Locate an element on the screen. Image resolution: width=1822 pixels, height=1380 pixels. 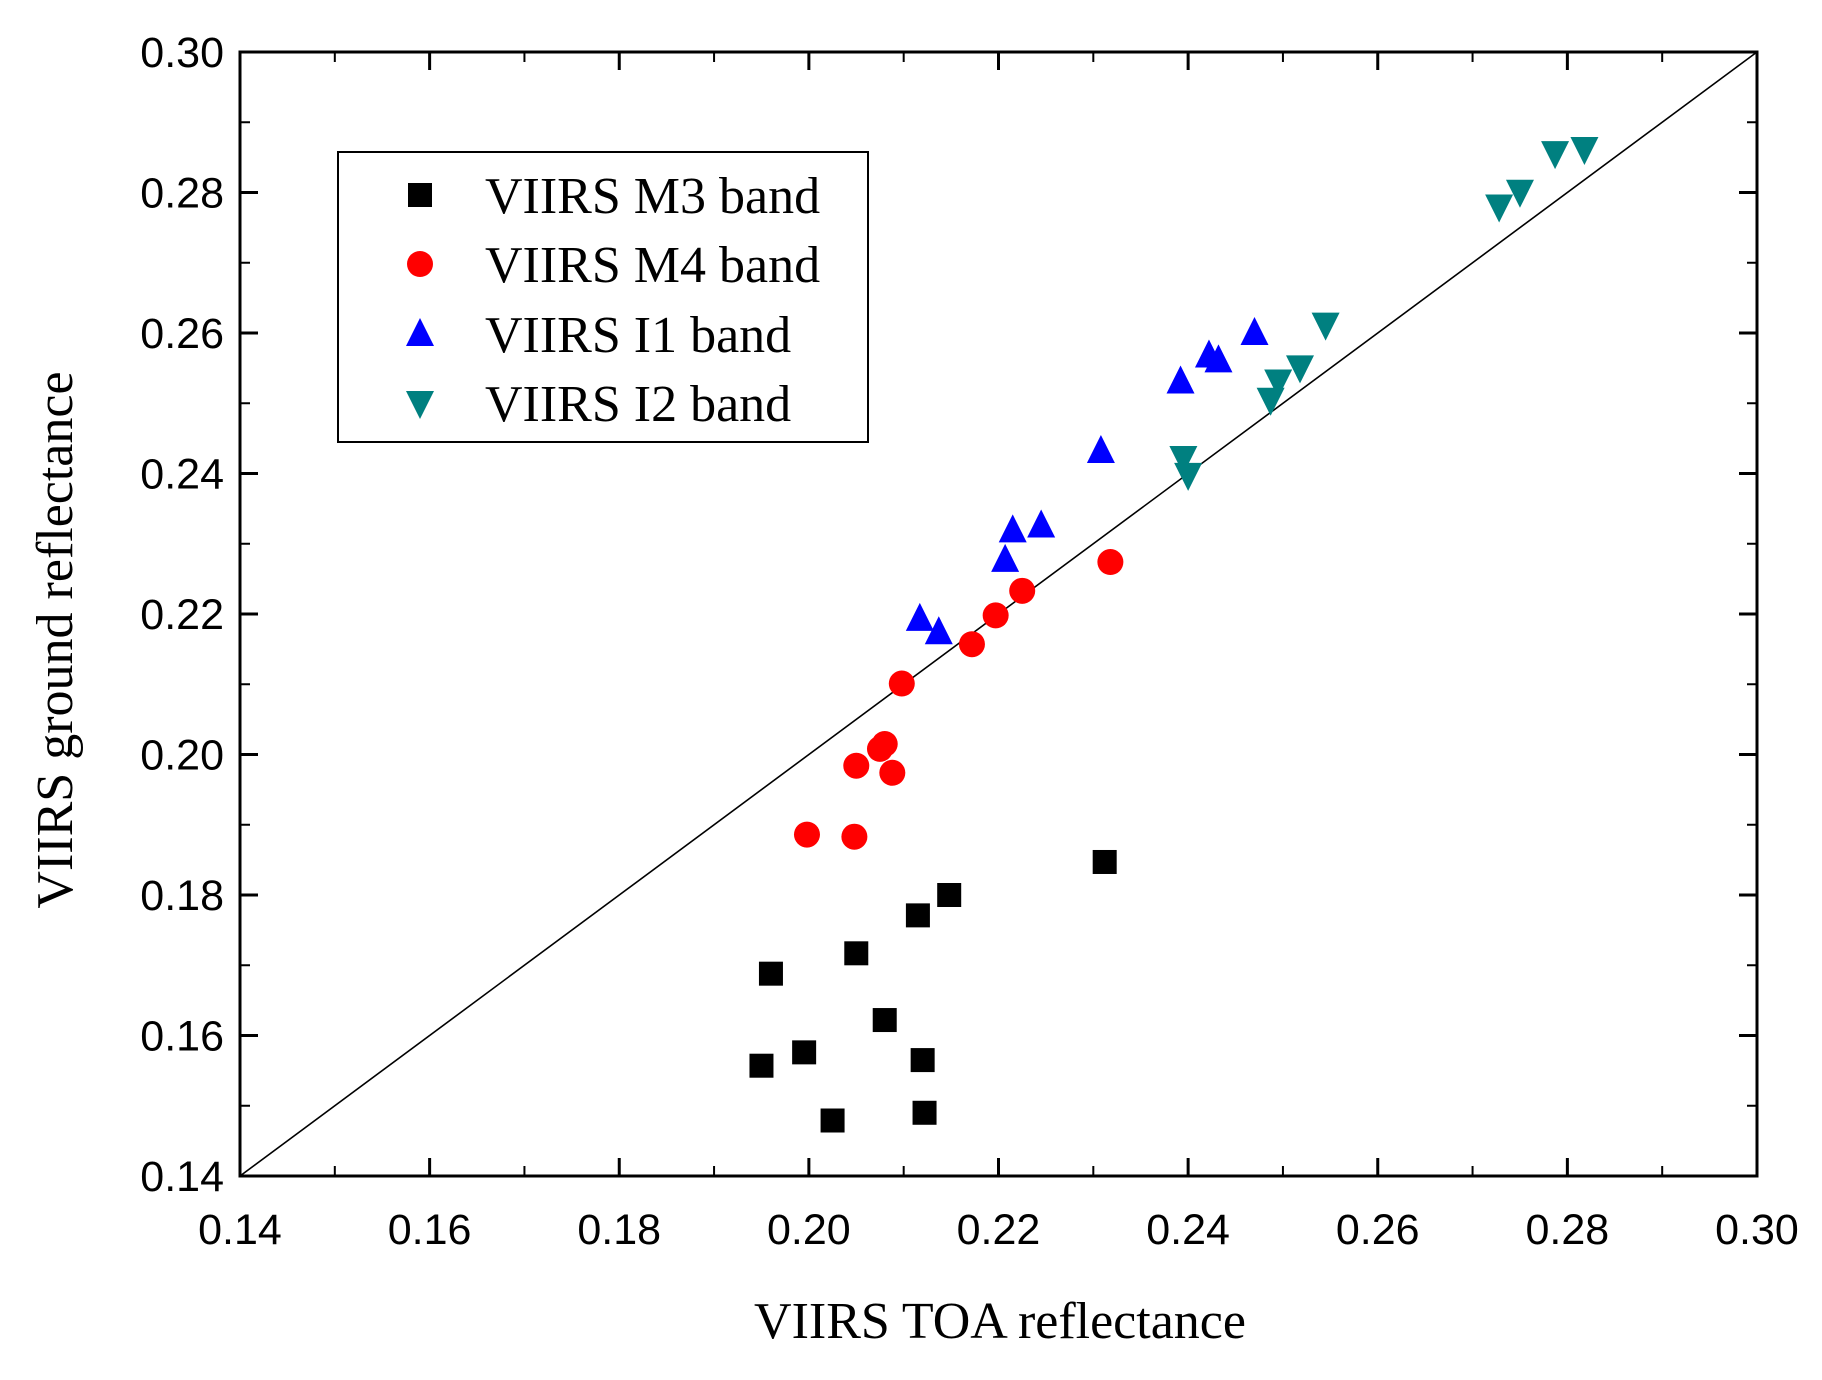
legend-label: VIIRS I1 band is located at coordinates (638, 335).